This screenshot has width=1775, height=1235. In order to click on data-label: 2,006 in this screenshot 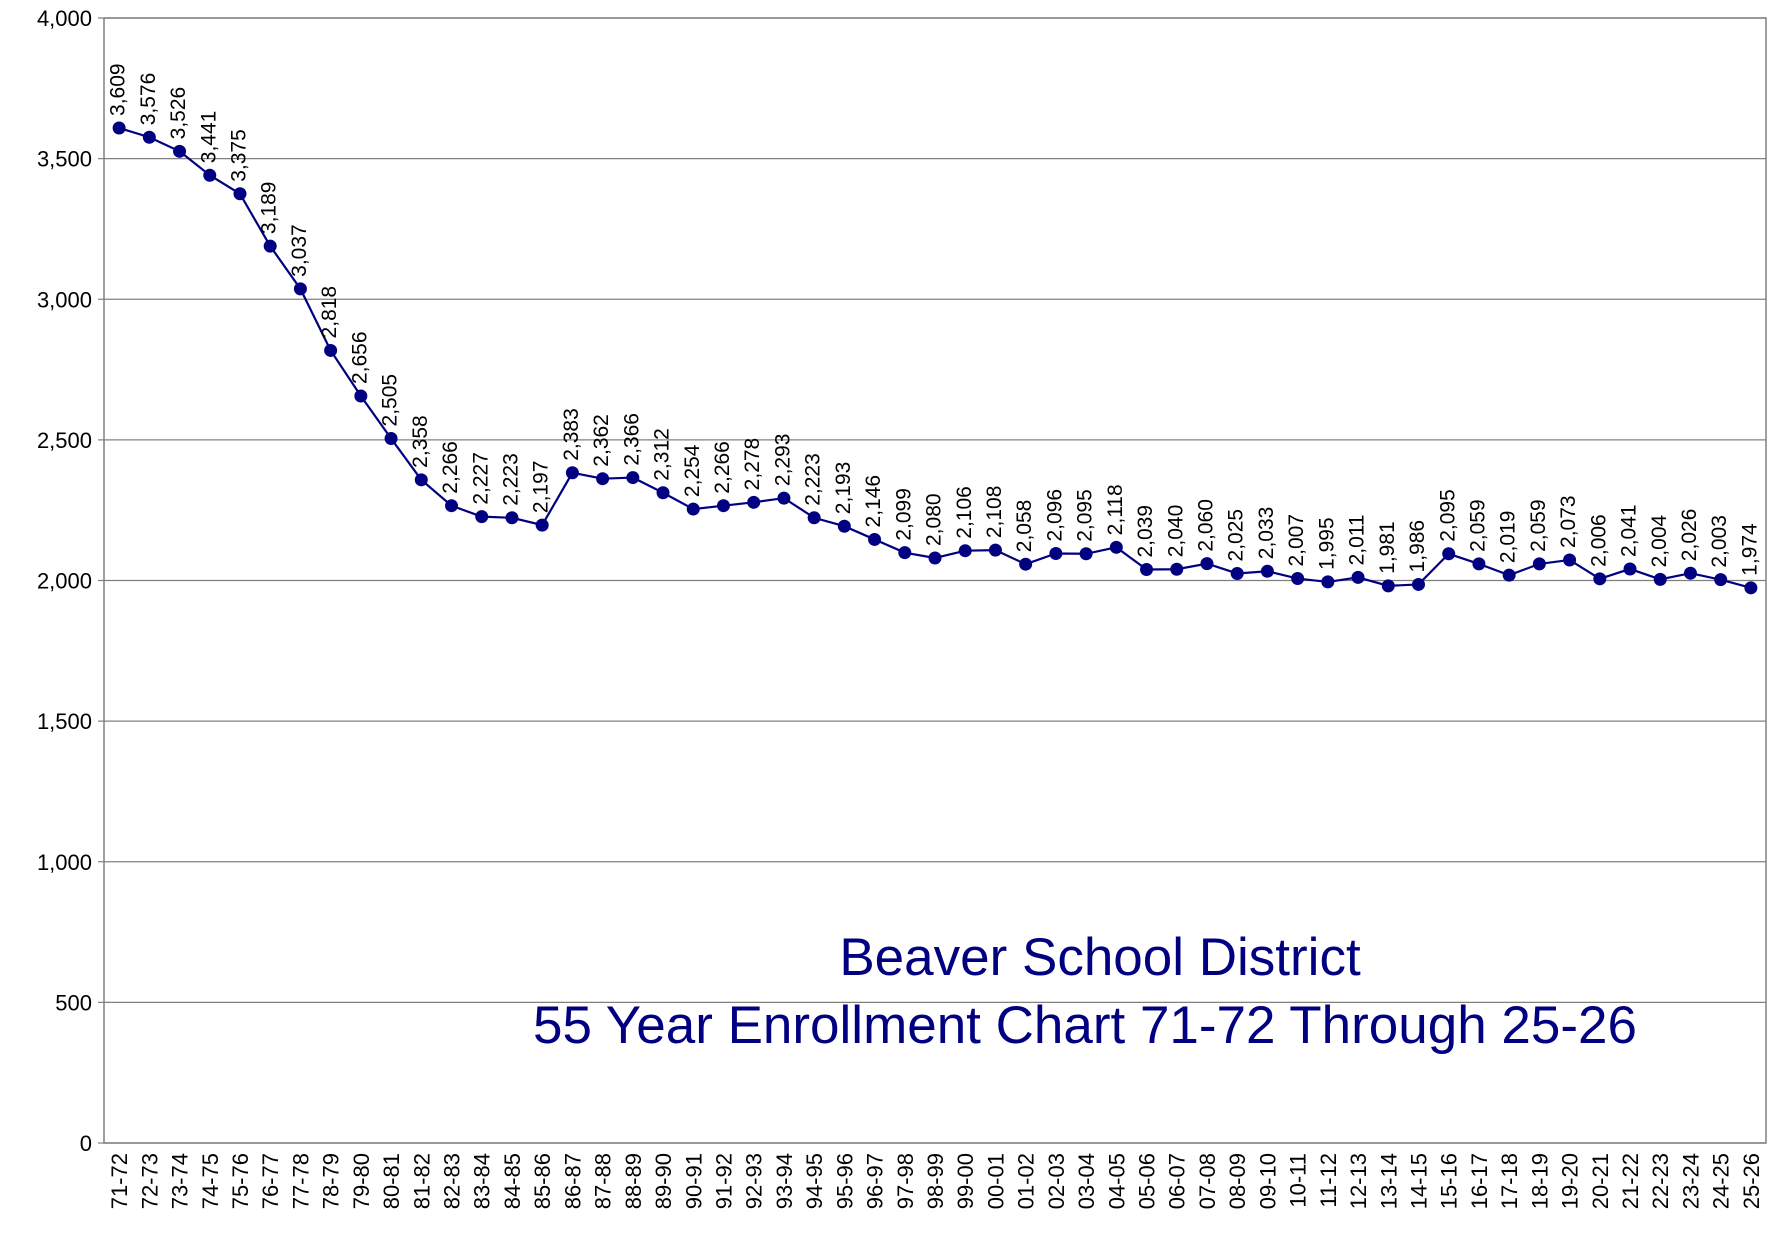, I will do `click(1598, 540)`.